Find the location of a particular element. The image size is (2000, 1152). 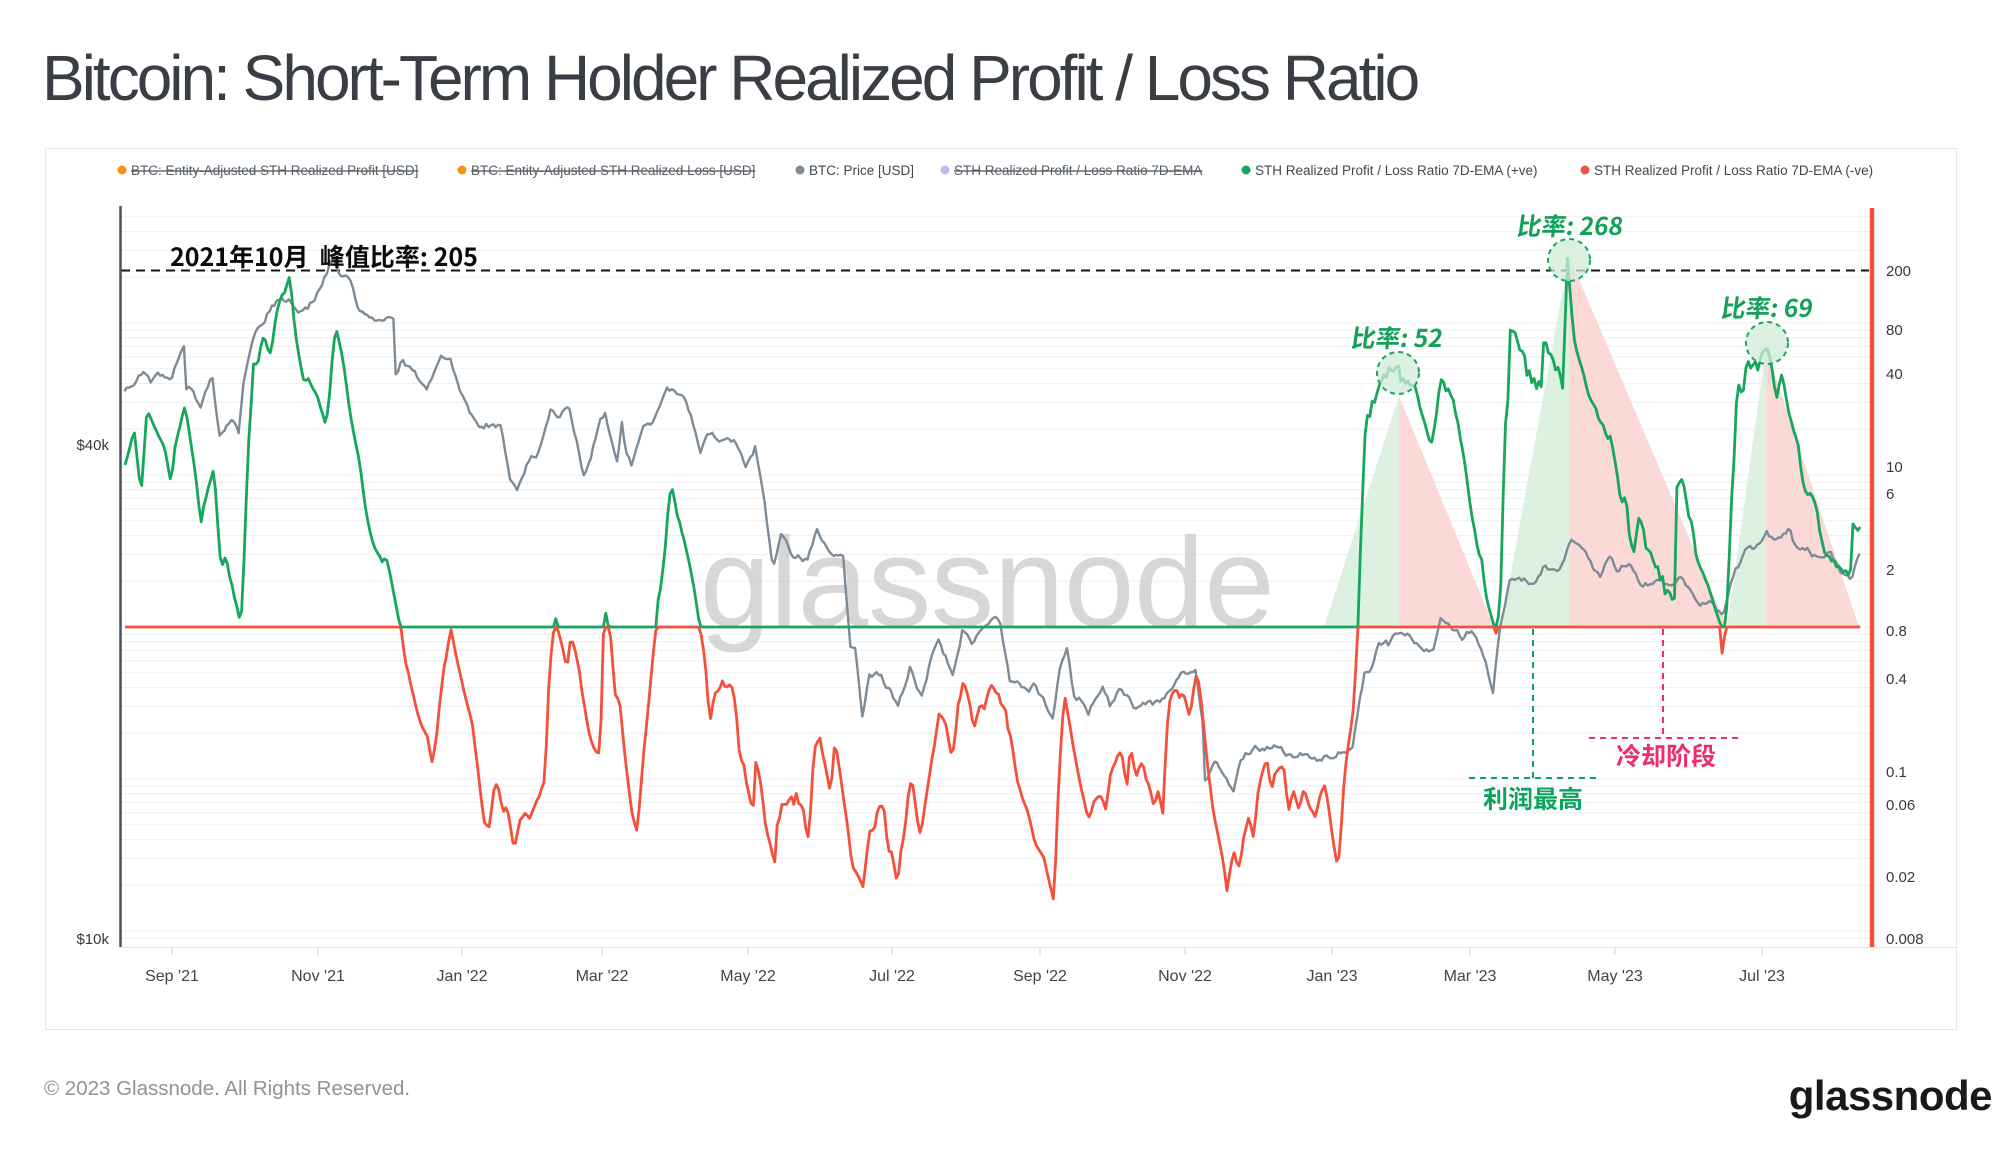

svg-text: Mar '22 is located at coordinates (602, 976).